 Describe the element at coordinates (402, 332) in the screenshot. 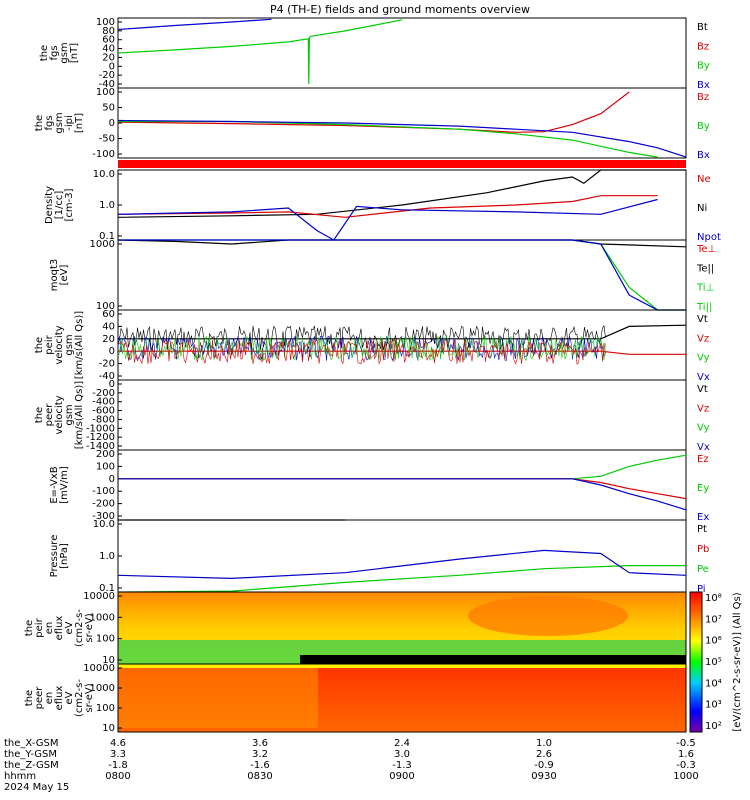

I see `series-Vt` at that location.